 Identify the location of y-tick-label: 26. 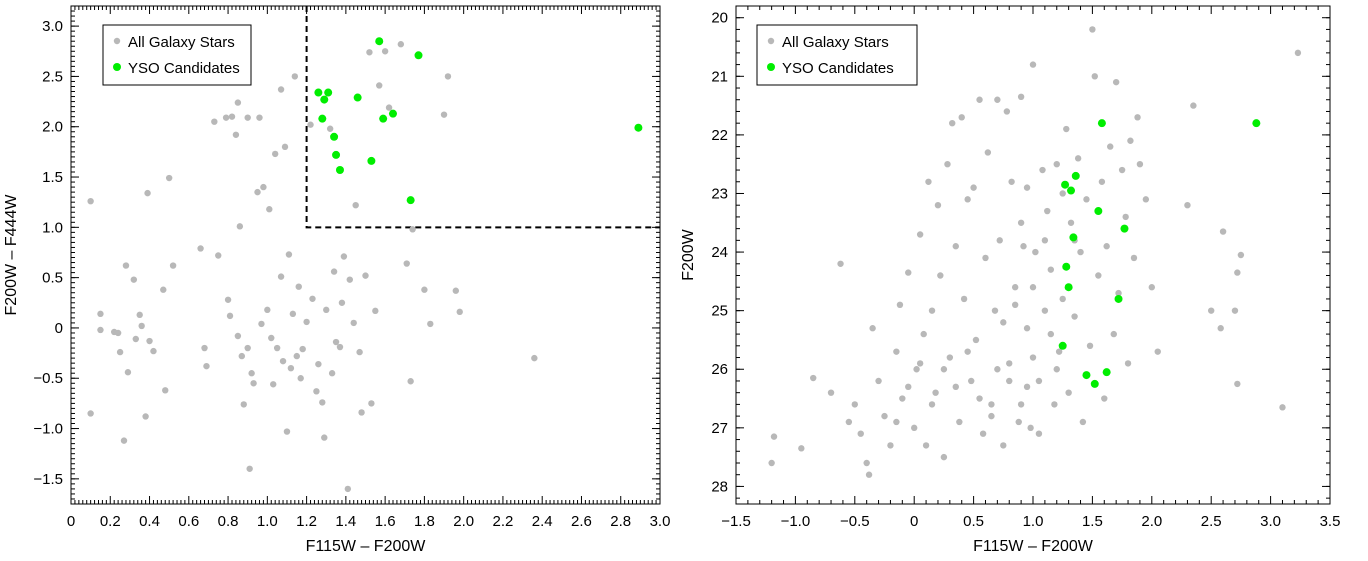
(719, 369).